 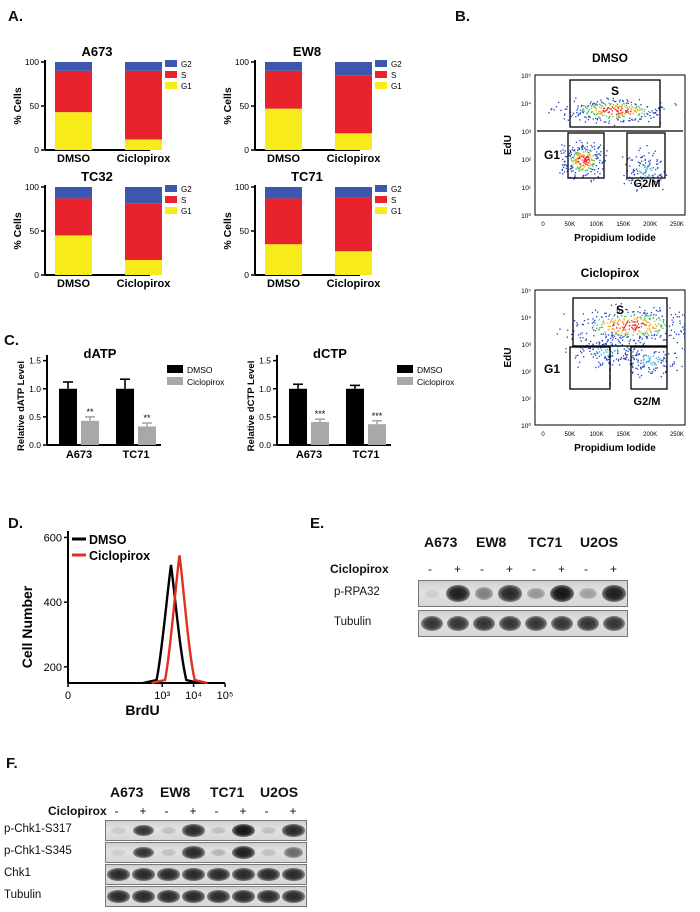 What do you see at coordinates (265, 445) in the screenshot?
I see `y-tick-label: 0.0` at bounding box center [265, 445].